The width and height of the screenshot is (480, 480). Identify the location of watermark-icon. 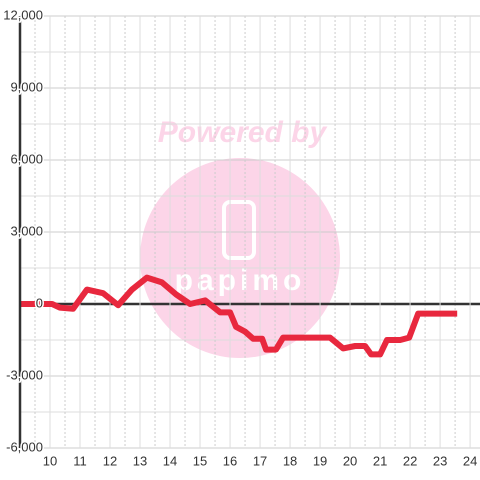
(239, 230).